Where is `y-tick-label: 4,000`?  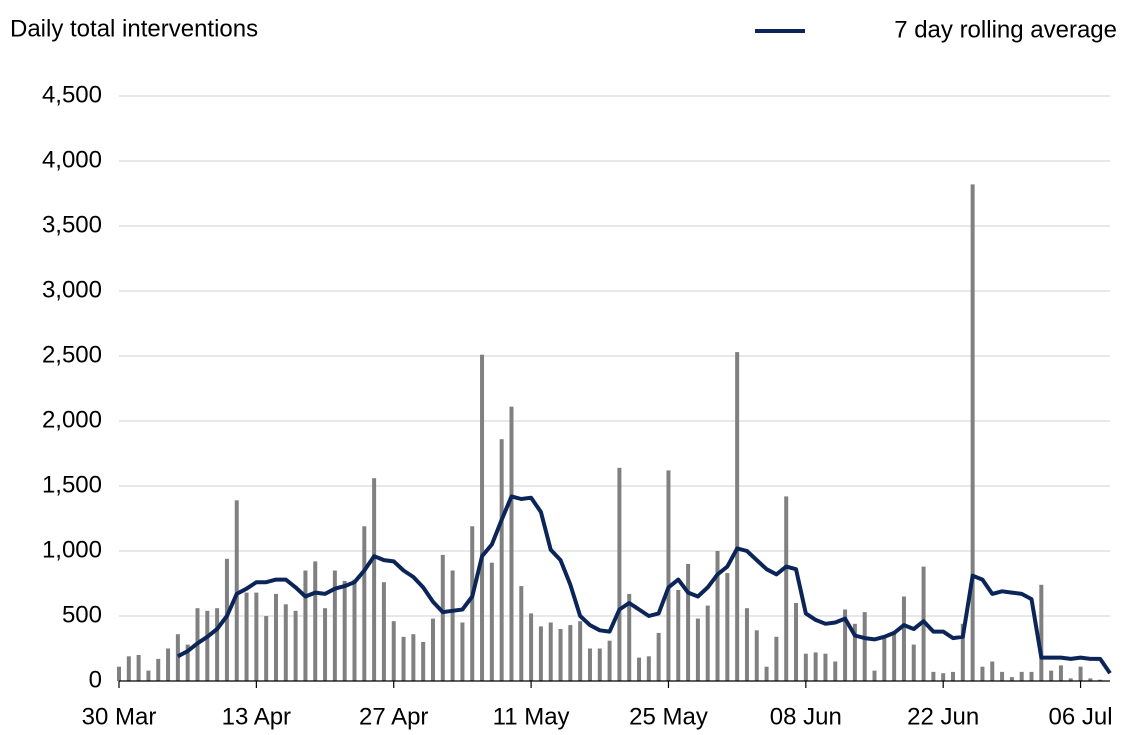 y-tick-label: 4,000 is located at coordinates (72, 159).